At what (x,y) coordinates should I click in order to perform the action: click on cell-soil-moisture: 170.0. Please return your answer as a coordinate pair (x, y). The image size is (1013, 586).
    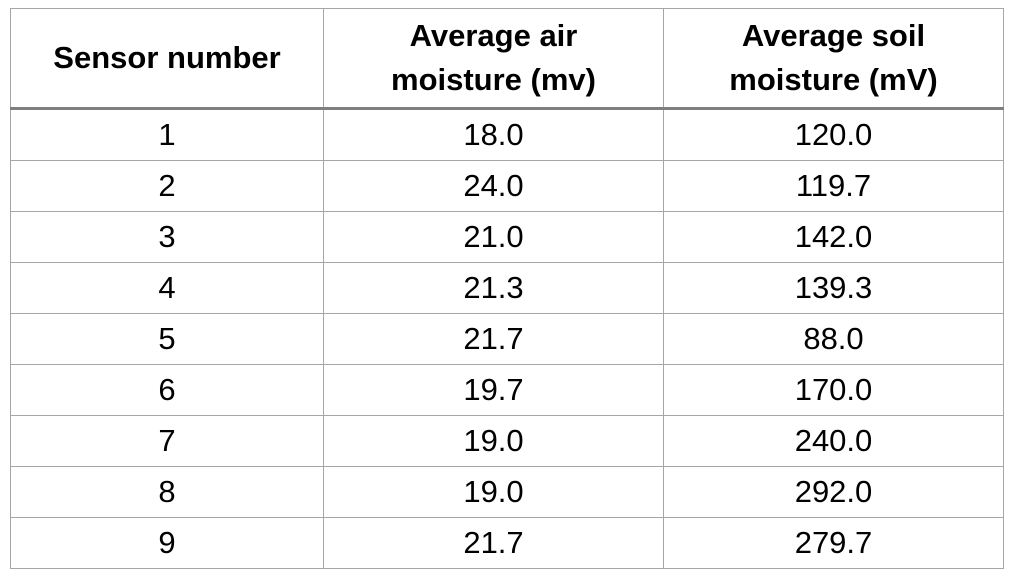
    Looking at the image, I should click on (833, 390).